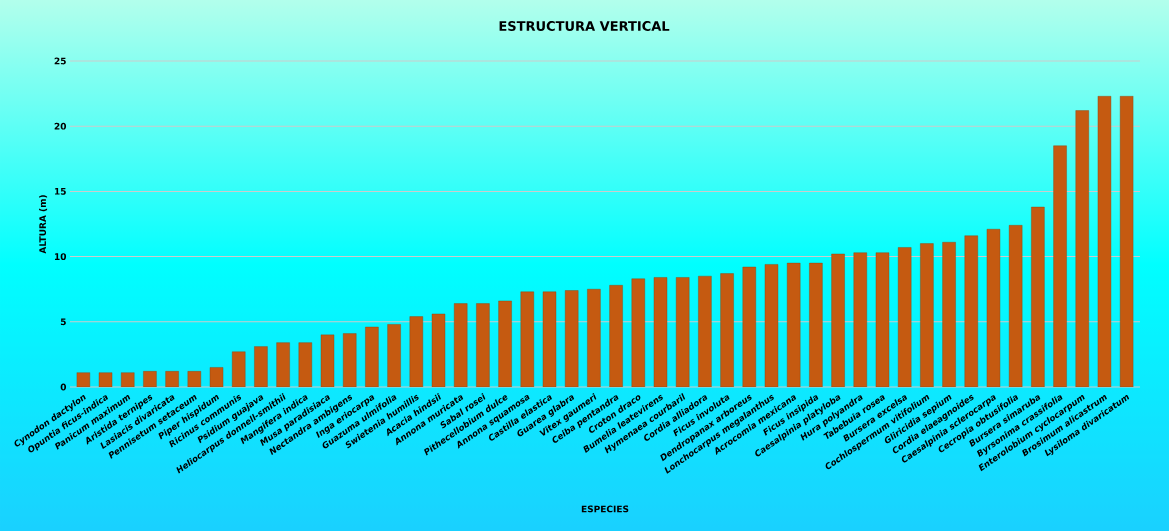 The image size is (1169, 531). I want to click on y-tick-label: 25, so click(60, 61).